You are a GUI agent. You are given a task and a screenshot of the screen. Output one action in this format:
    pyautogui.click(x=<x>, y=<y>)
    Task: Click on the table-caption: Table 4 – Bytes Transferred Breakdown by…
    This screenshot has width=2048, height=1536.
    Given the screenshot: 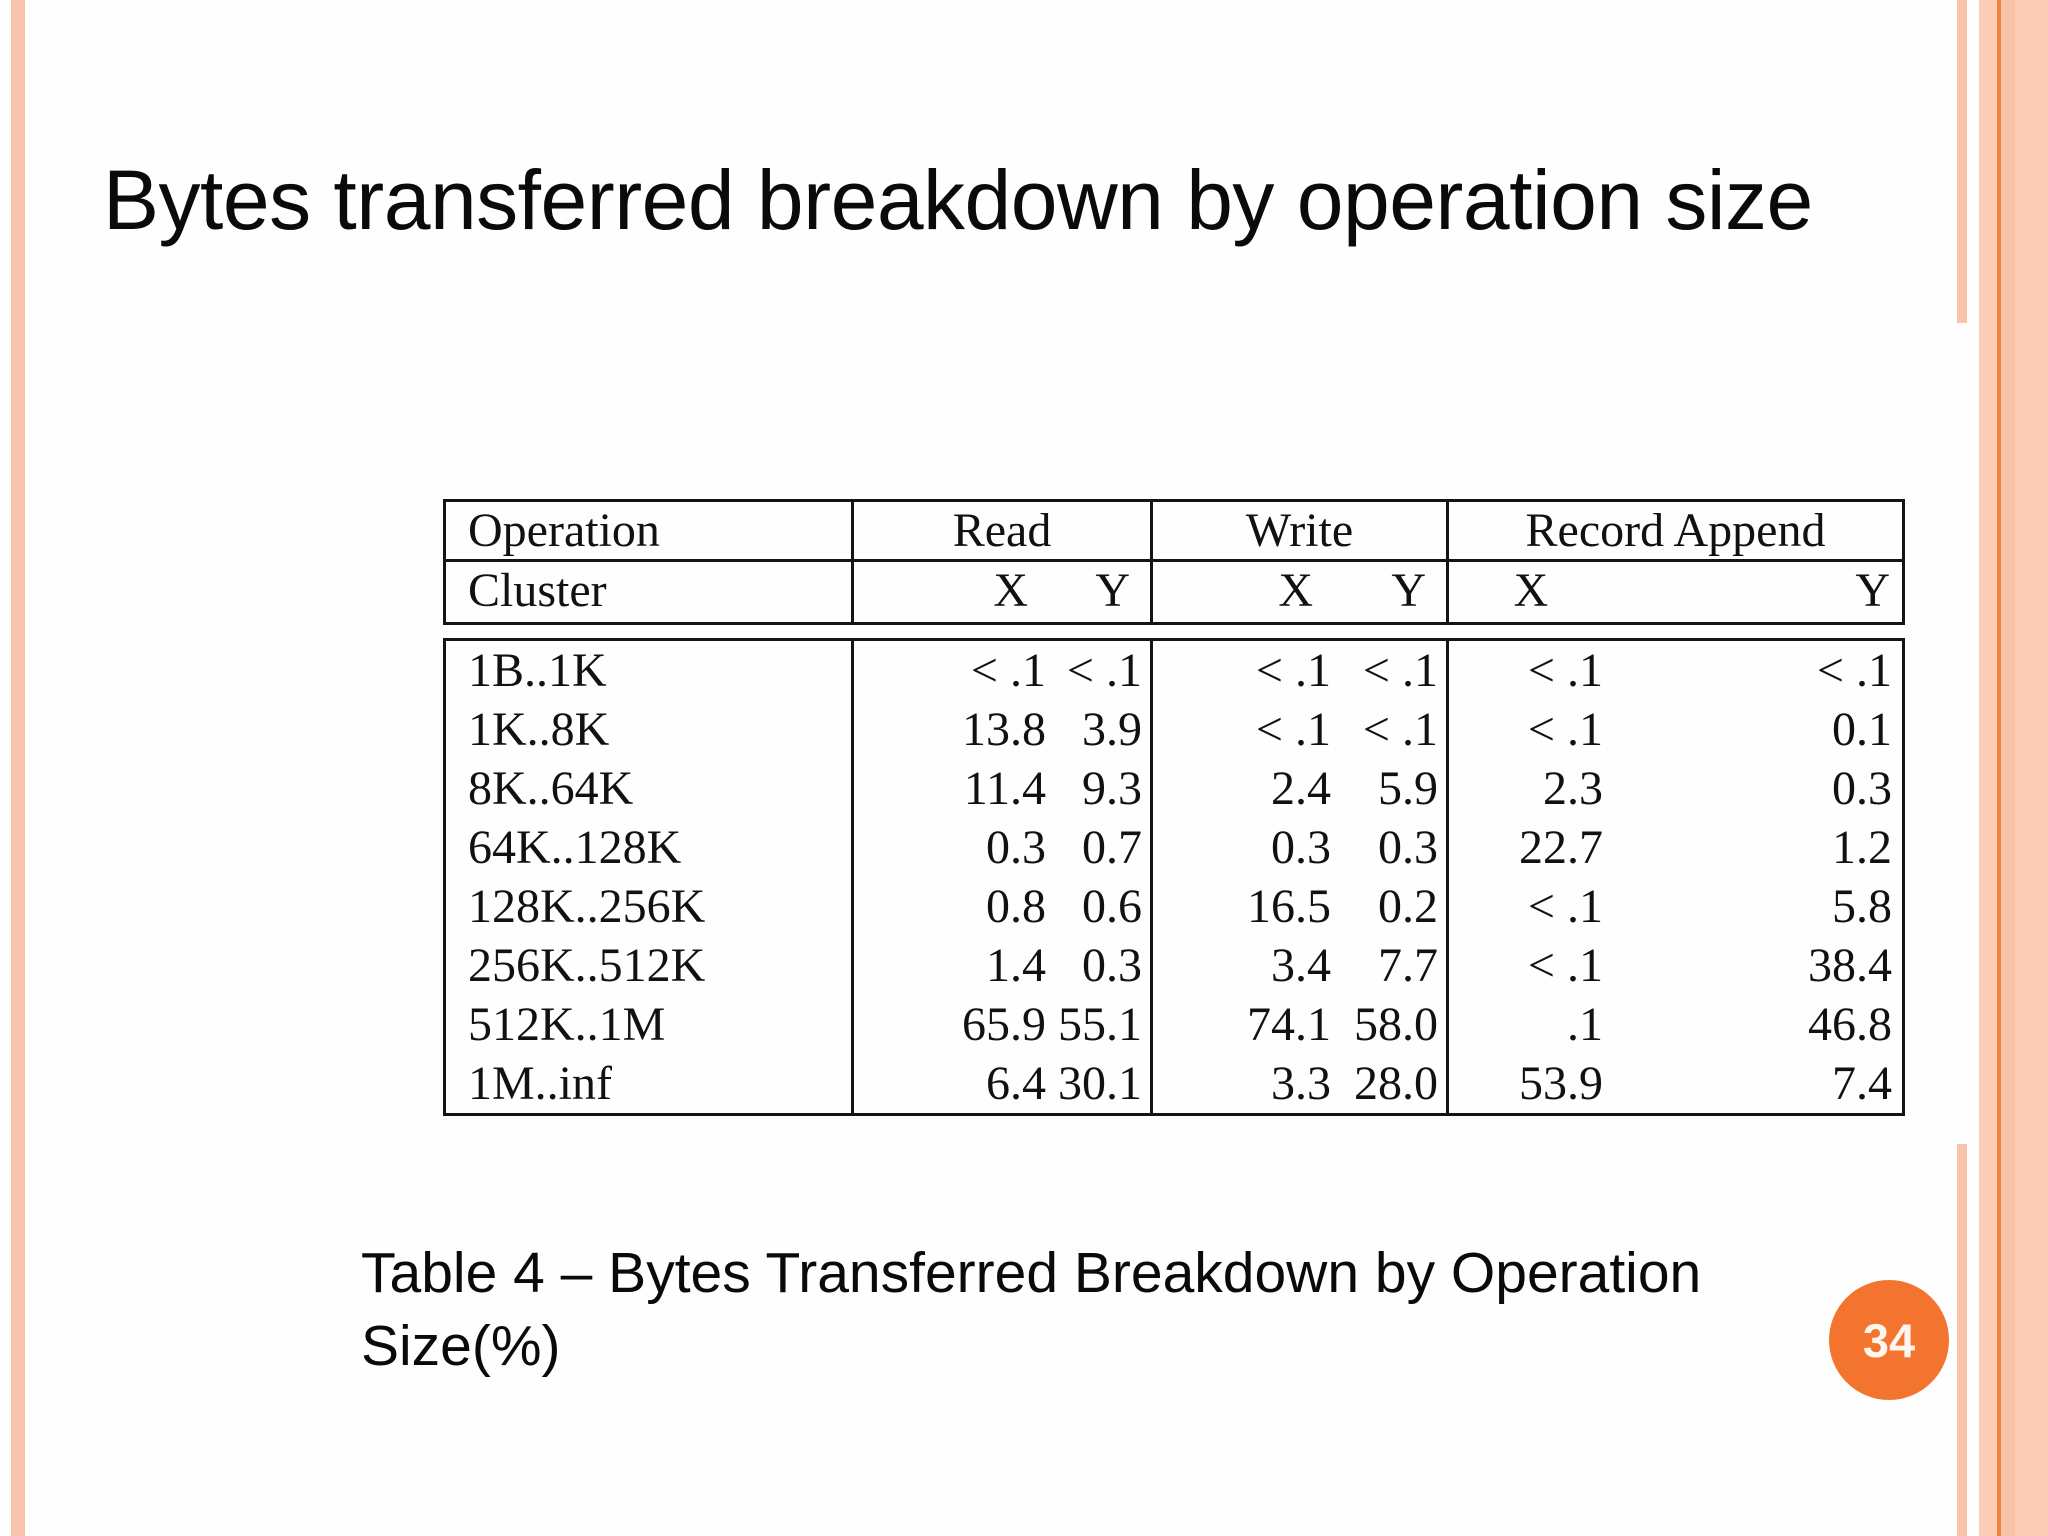 What is the action you would take?
    pyautogui.click(x=1031, y=1310)
    